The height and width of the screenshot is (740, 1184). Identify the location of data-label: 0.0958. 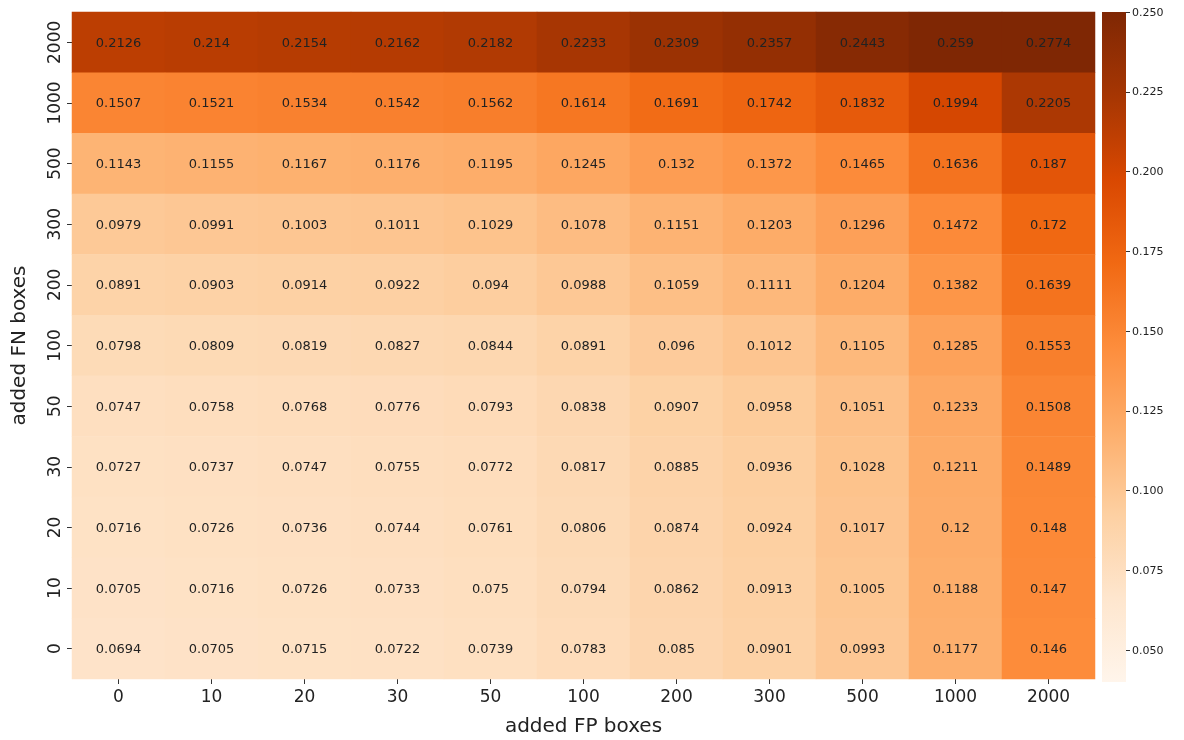
(769, 406).